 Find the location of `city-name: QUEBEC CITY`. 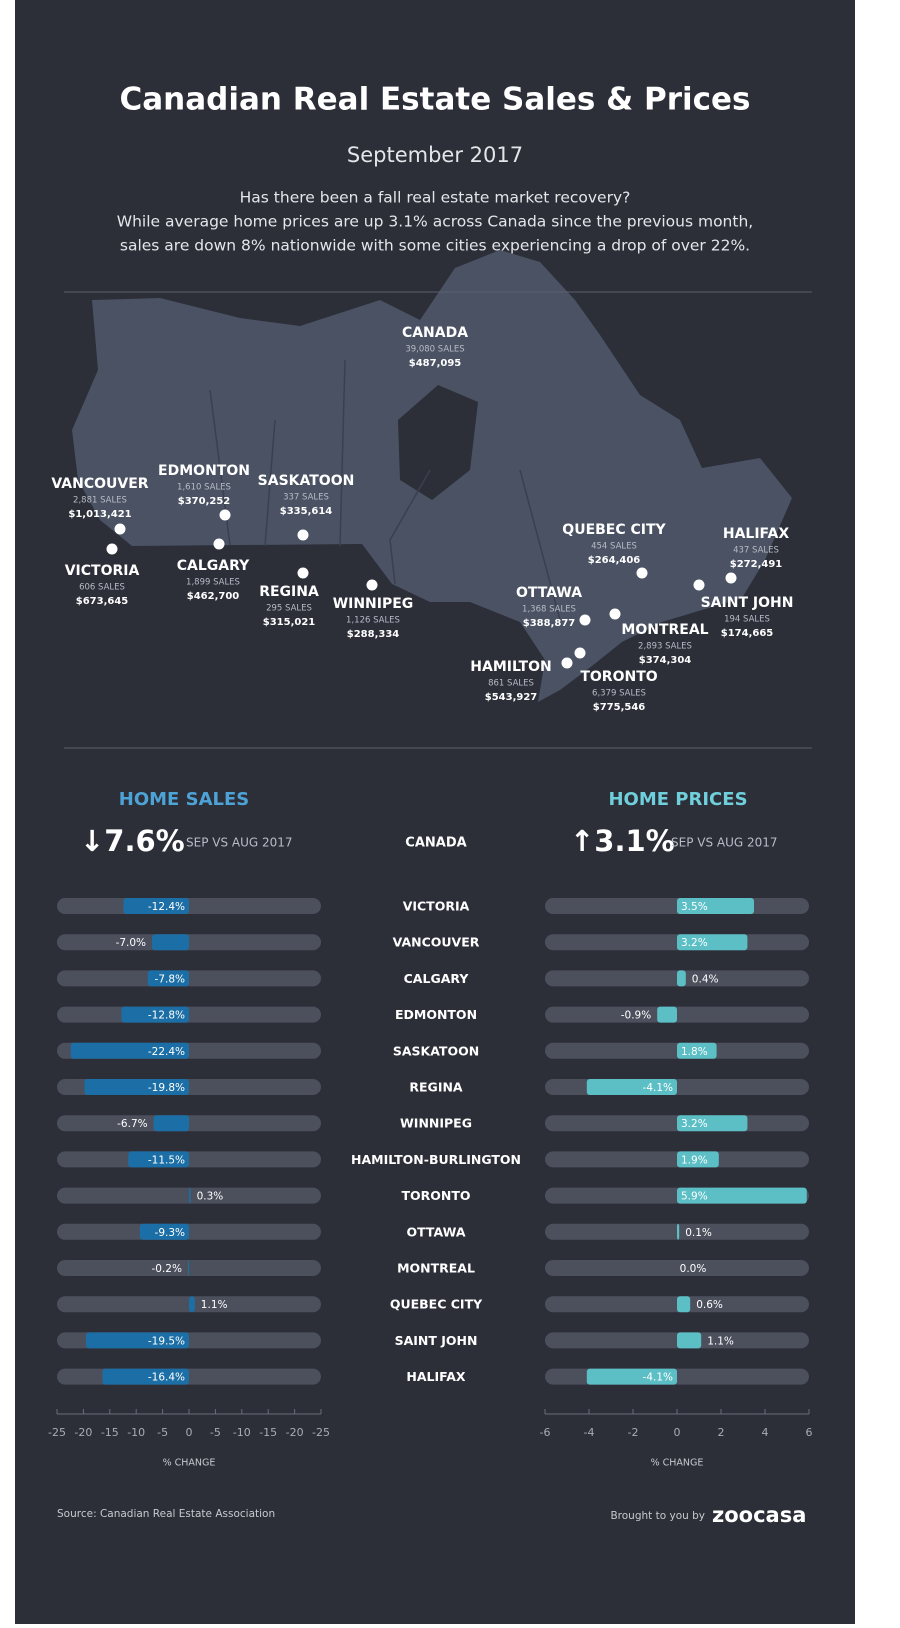

city-name: QUEBEC CITY is located at coordinates (614, 530).